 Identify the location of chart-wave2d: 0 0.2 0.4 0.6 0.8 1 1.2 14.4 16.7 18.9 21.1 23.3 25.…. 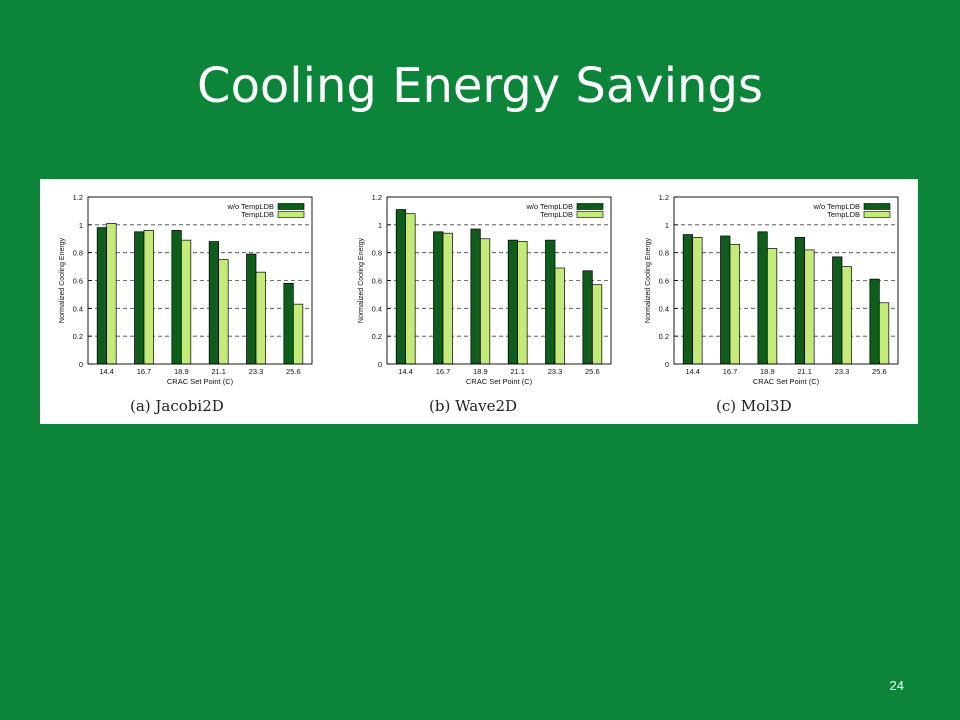
(485, 301).